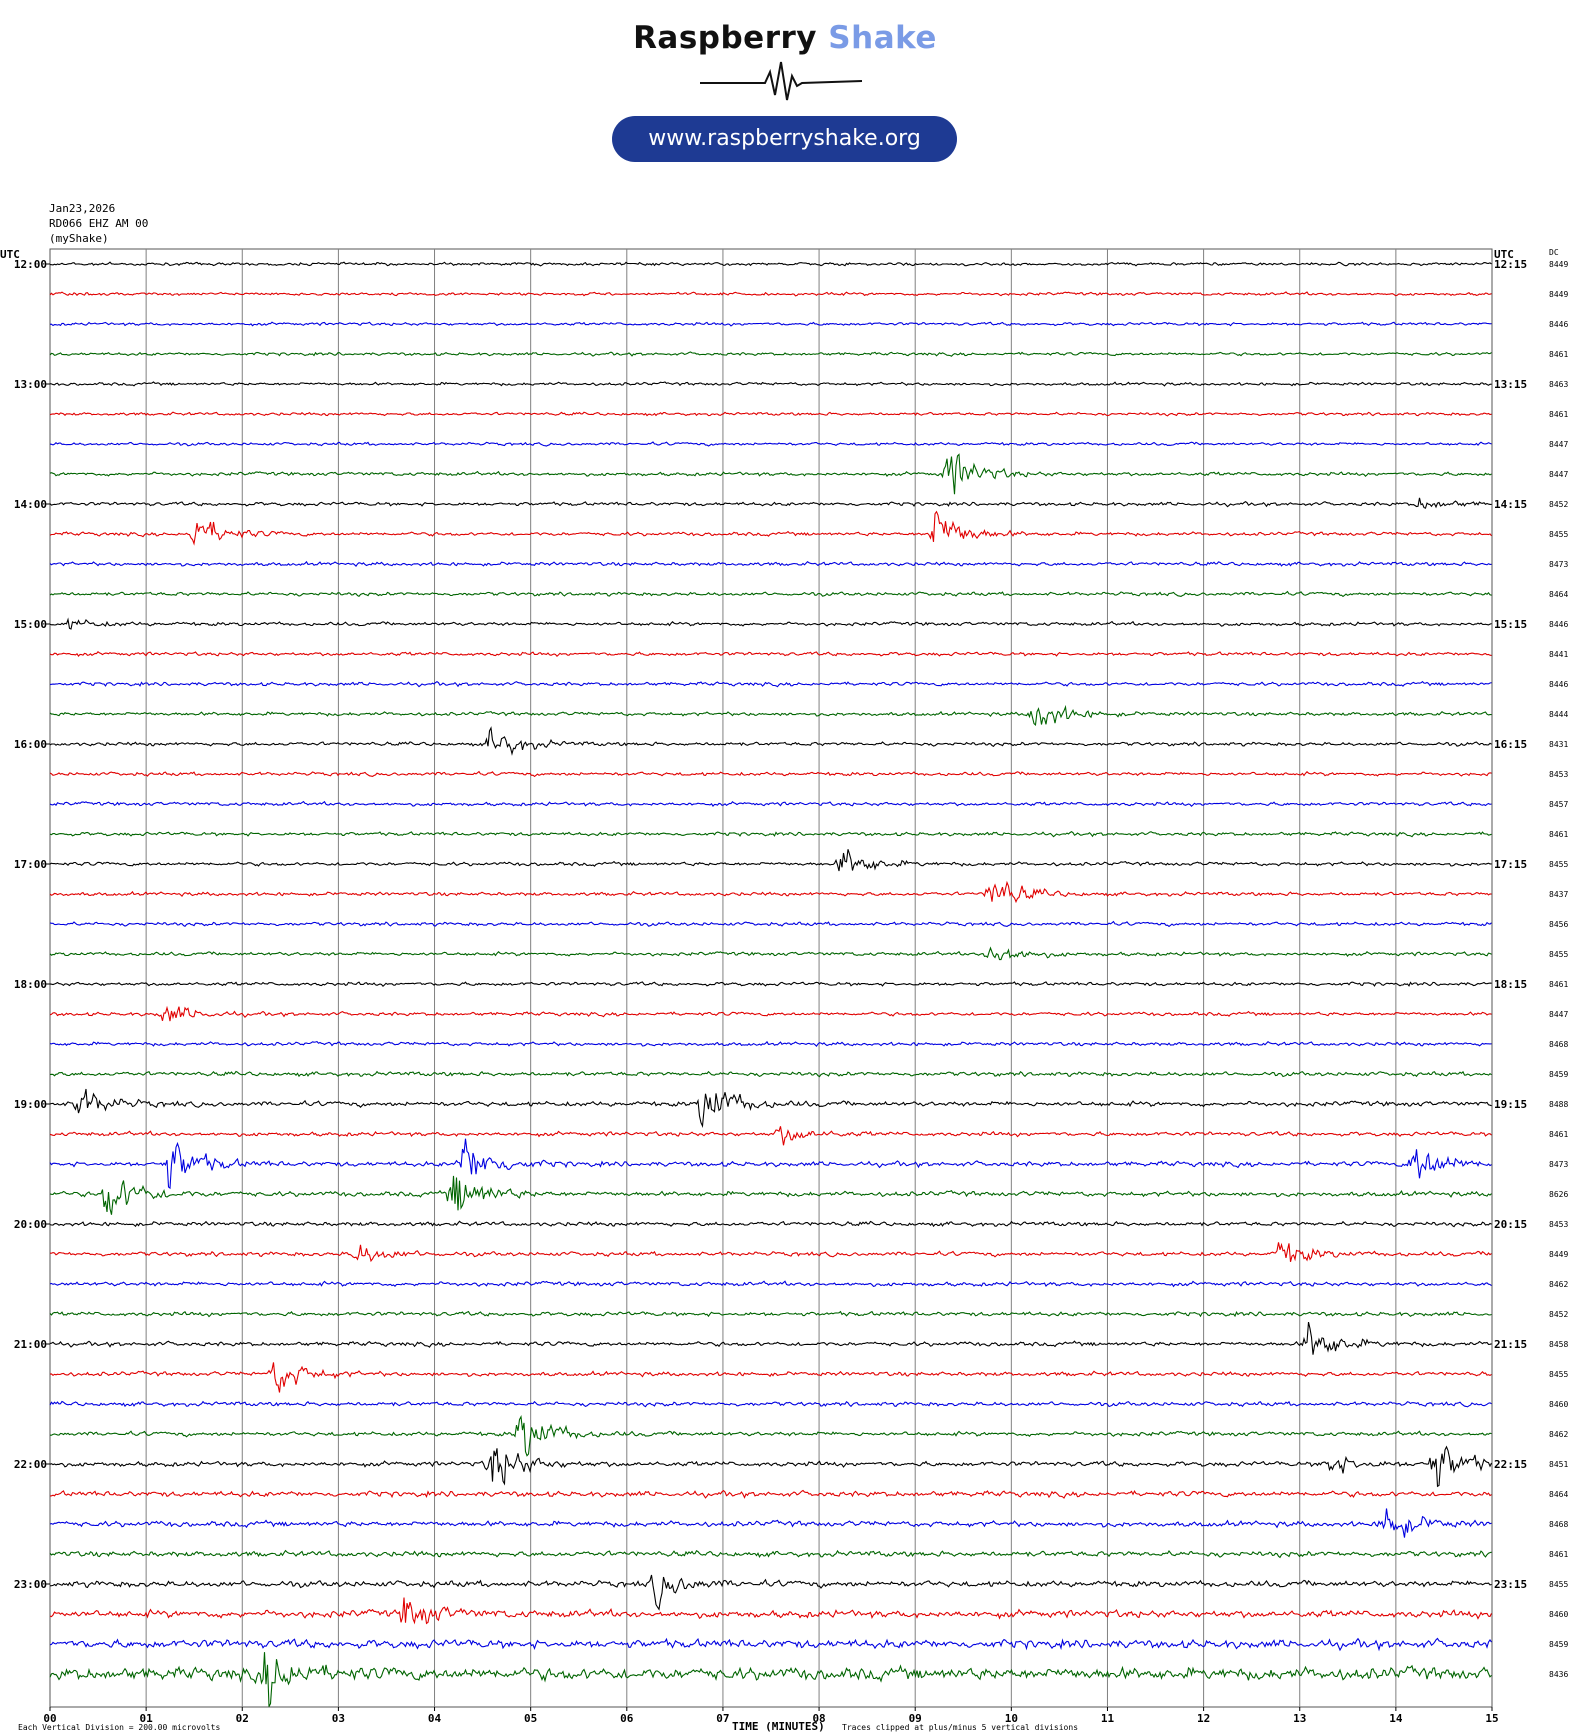 The height and width of the screenshot is (1732, 1570). Describe the element at coordinates (1510, 264) in the screenshot. I see `hour-label-right: 12:15` at that location.